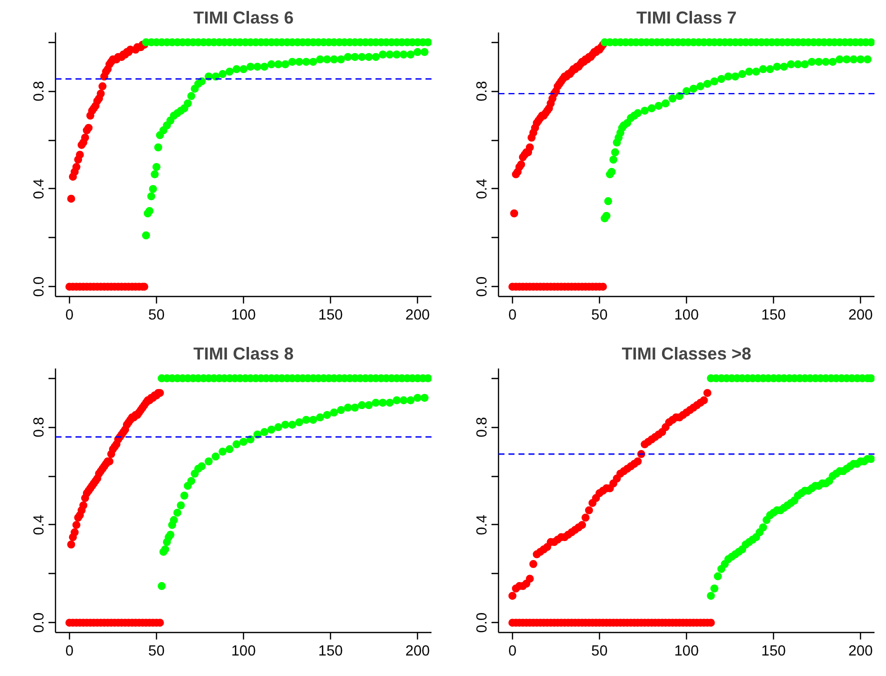 Image resolution: width=886 pixels, height=676 pixels. Describe the element at coordinates (243, 354) in the screenshot. I see `chart-title: TIMI Class 8` at that location.